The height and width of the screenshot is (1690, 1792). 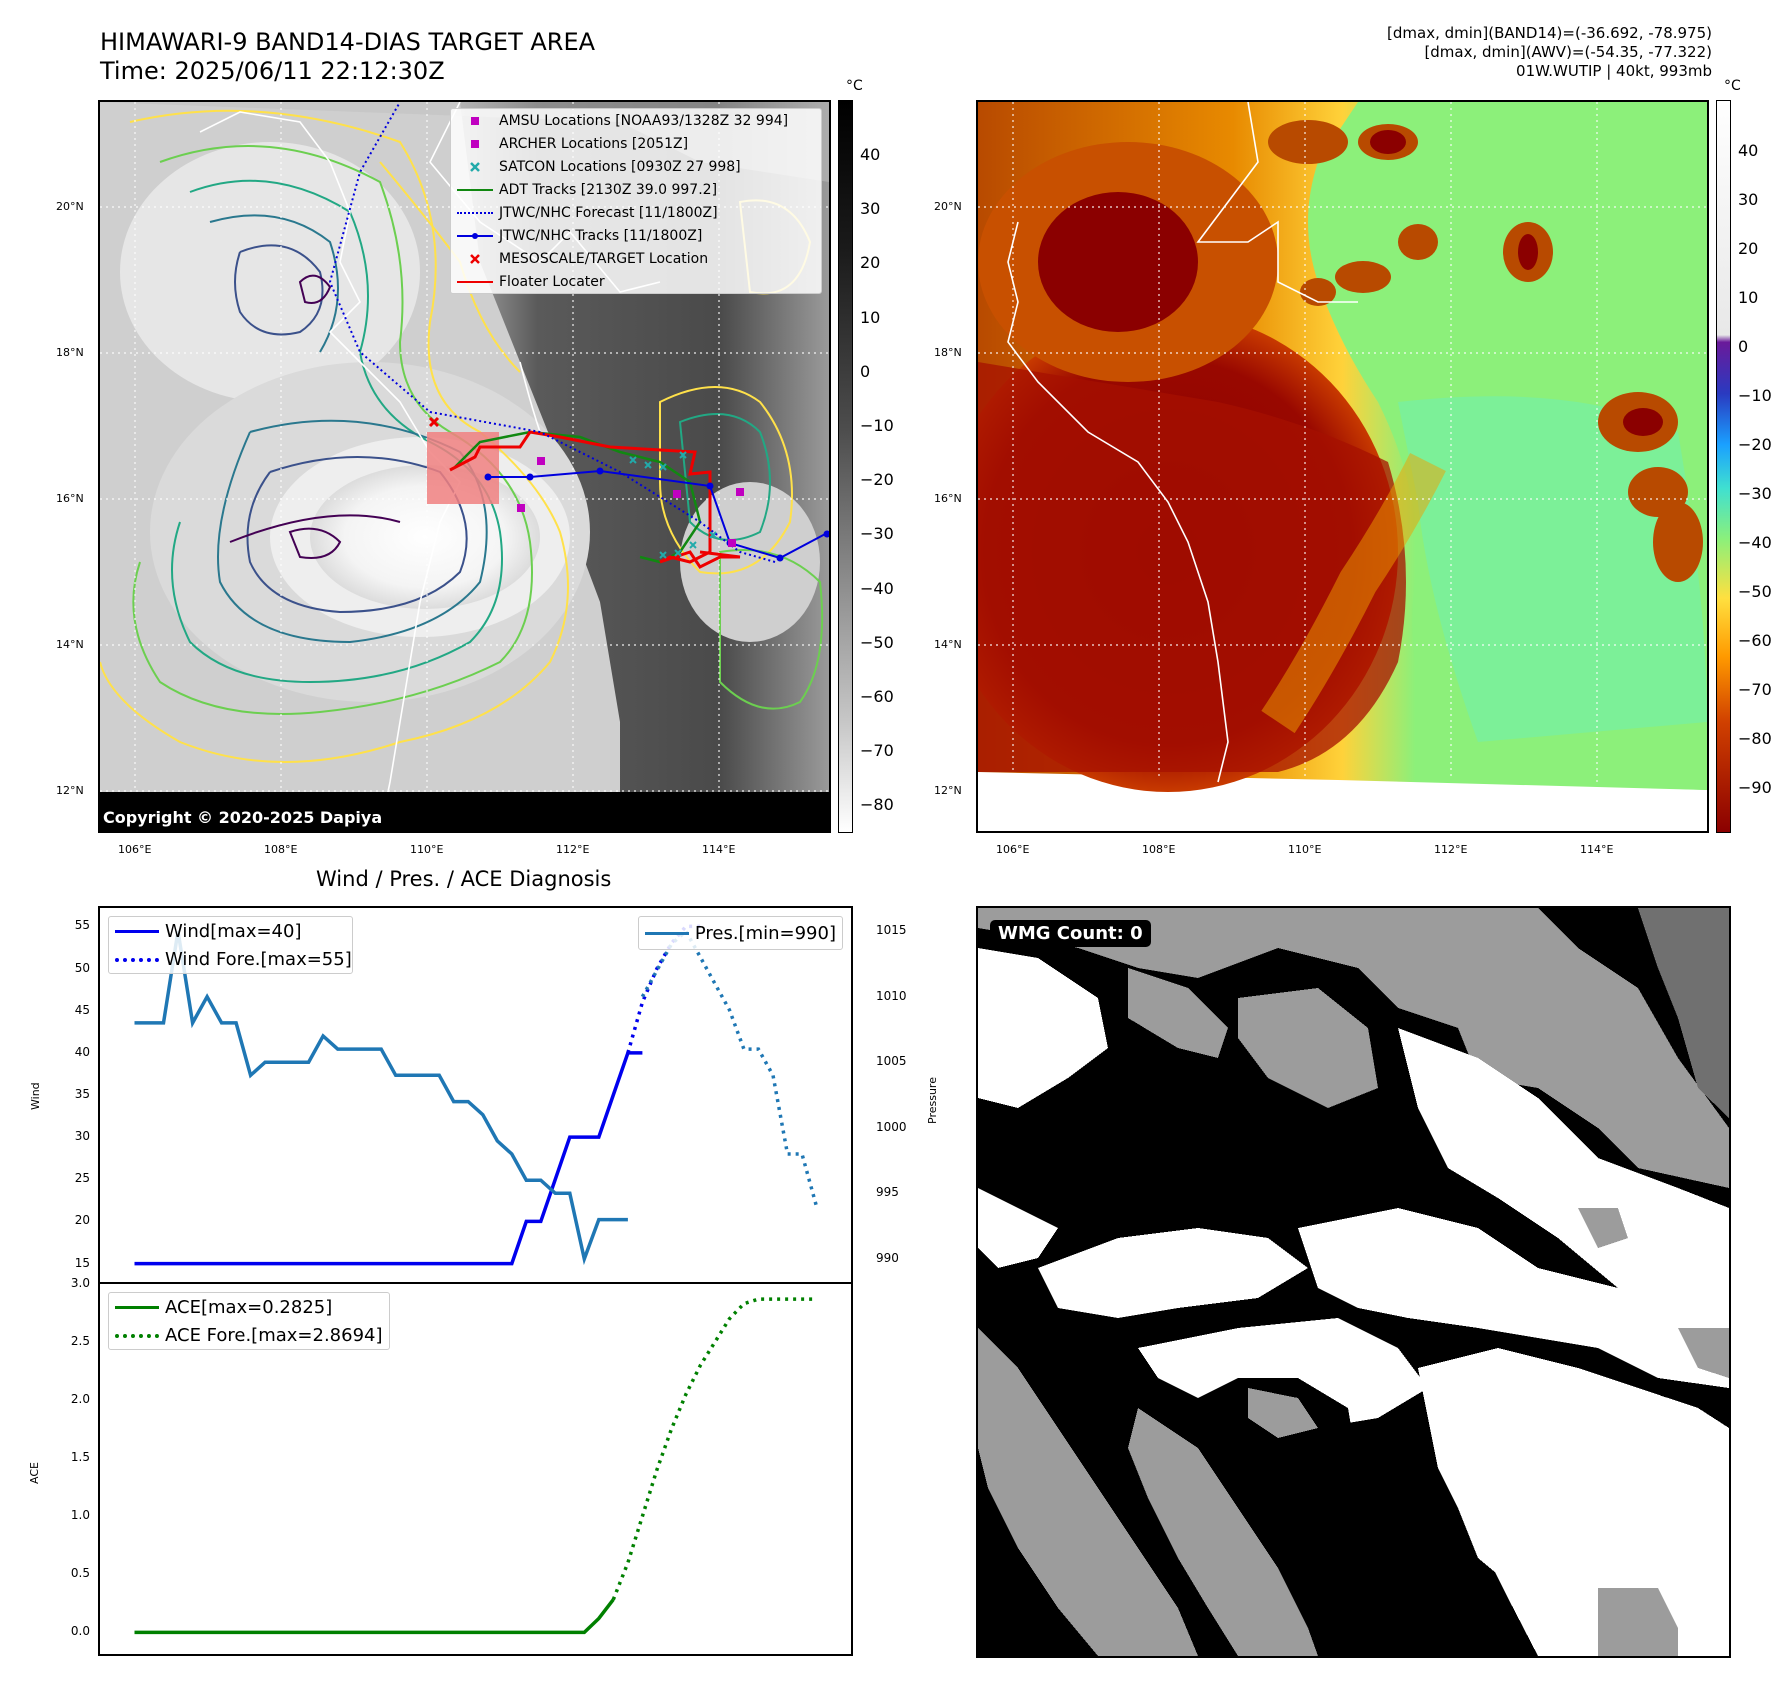 I want to click on y-tick: 3.0, so click(x=80, y=1283).